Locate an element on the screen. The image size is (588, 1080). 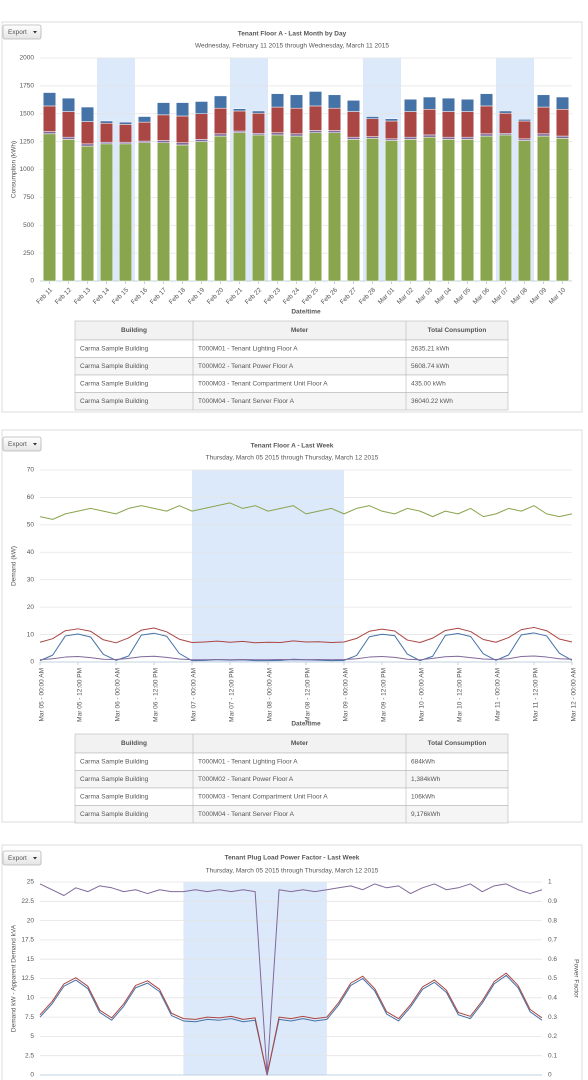
y-tick-label: 250 is located at coordinates (28, 253).